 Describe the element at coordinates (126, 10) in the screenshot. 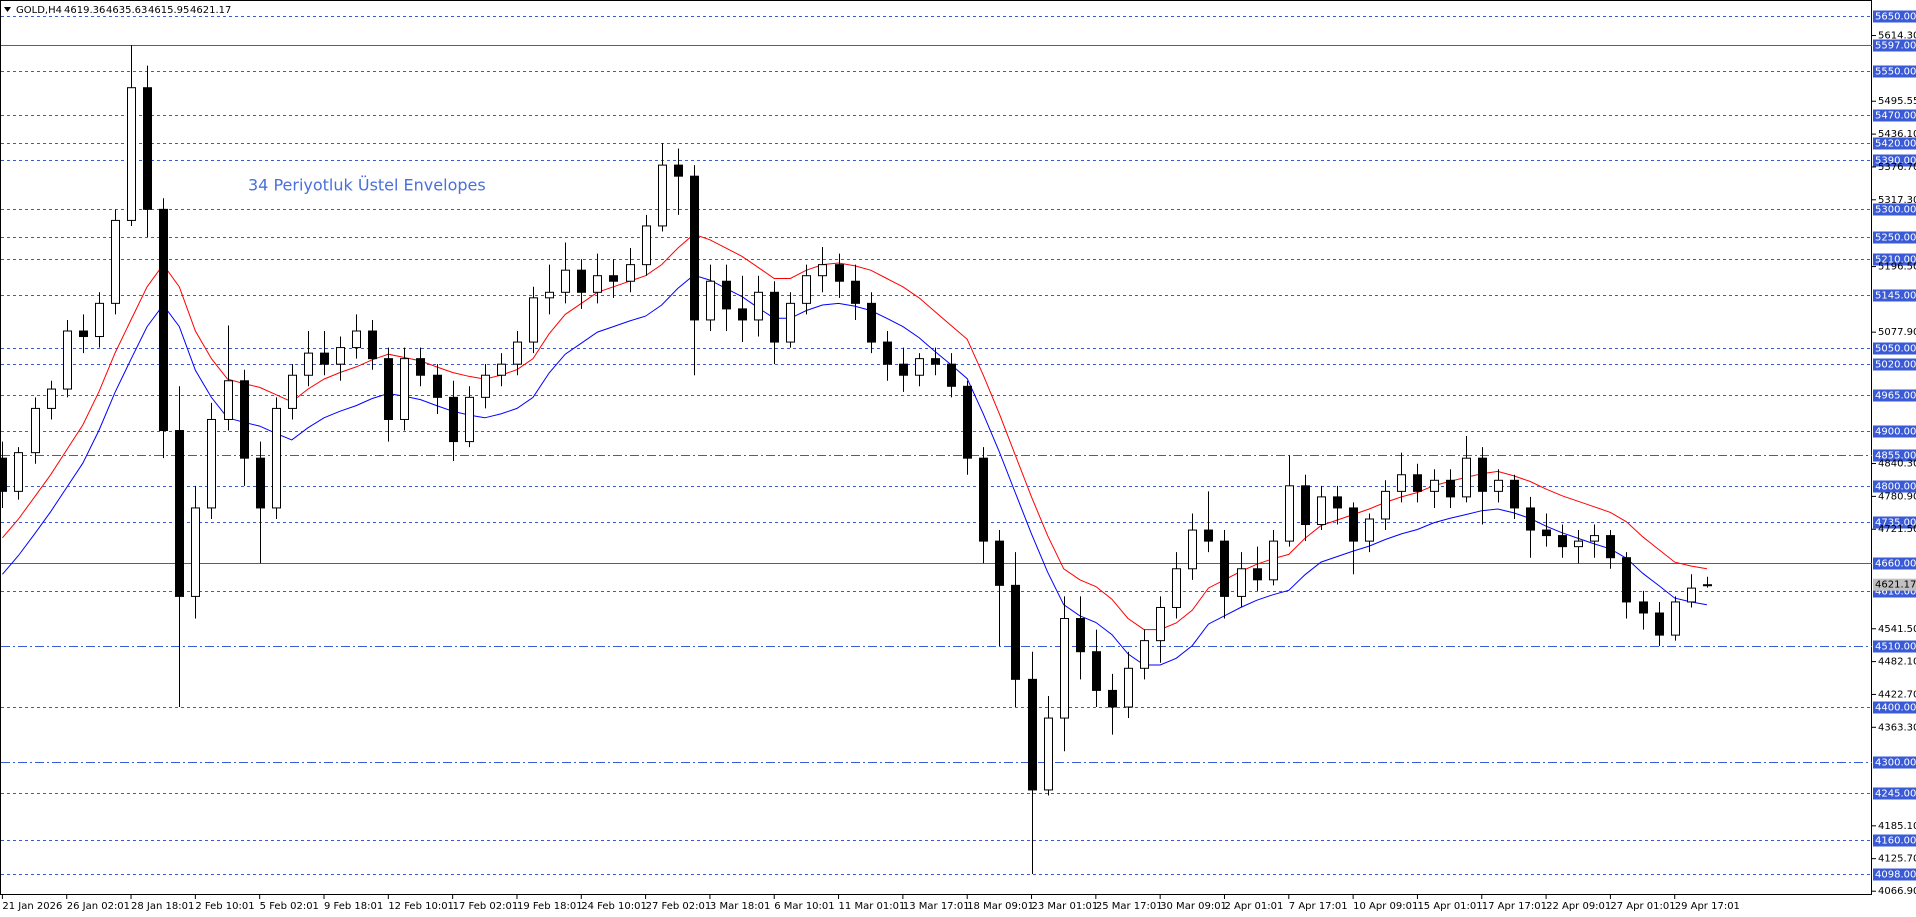

I see `header-high: 4635.63` at that location.